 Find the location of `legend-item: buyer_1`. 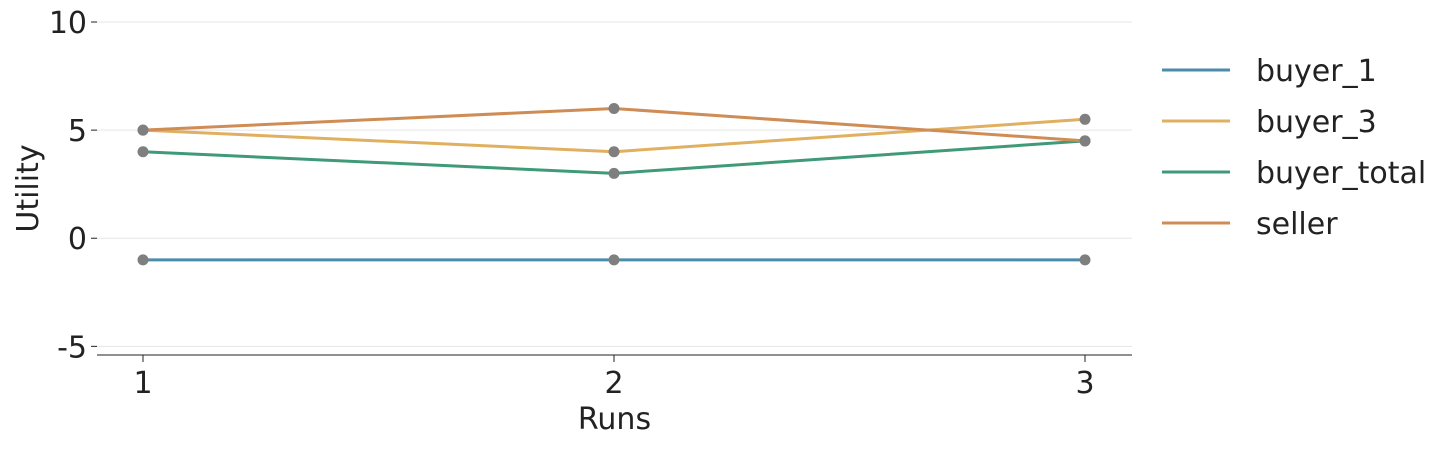

legend-item: buyer_1 is located at coordinates (1269, 71).